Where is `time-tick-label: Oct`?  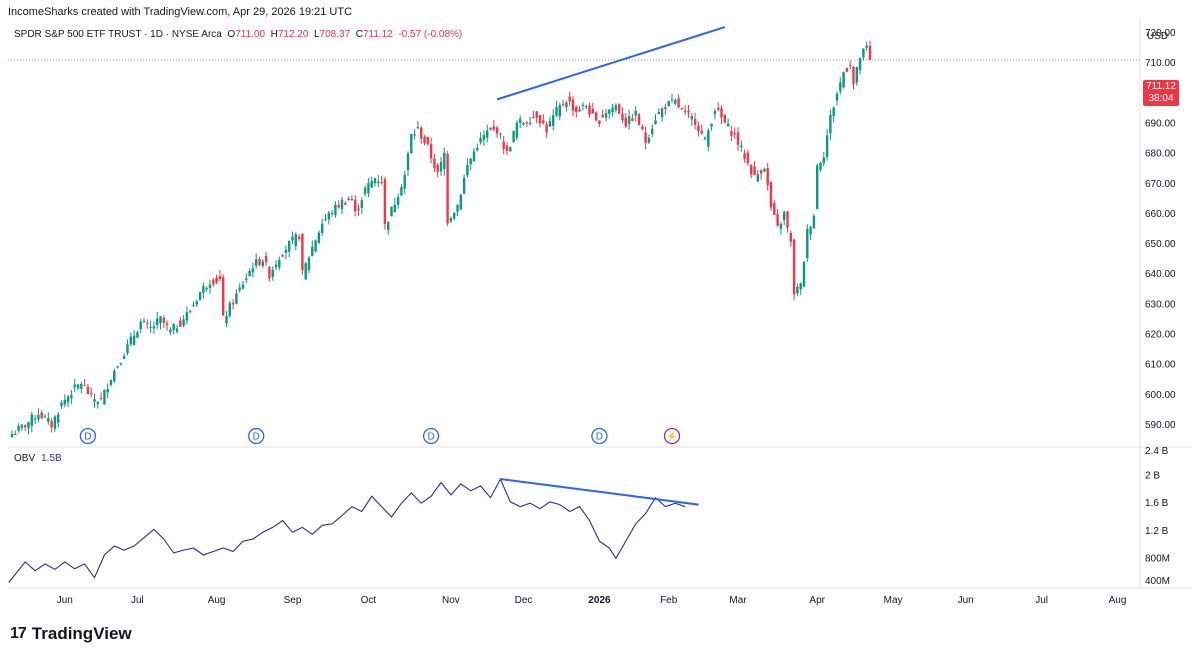 time-tick-label: Oct is located at coordinates (369, 600).